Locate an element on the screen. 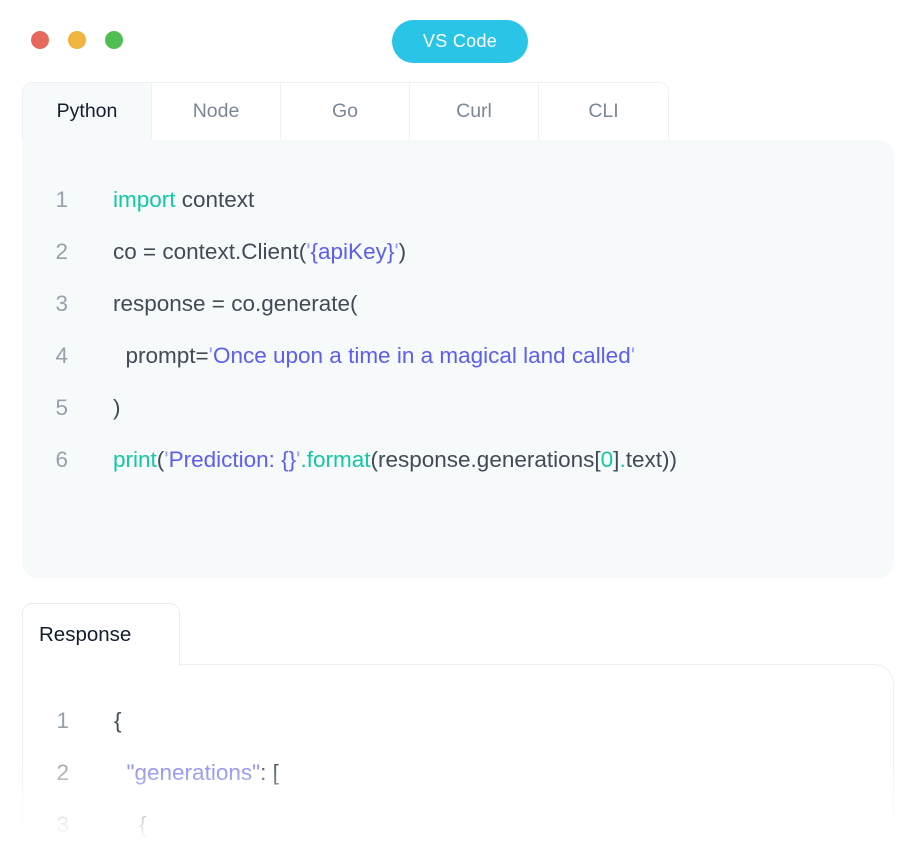 The height and width of the screenshot is (858, 916). tab-python: Python is located at coordinates (87, 111).